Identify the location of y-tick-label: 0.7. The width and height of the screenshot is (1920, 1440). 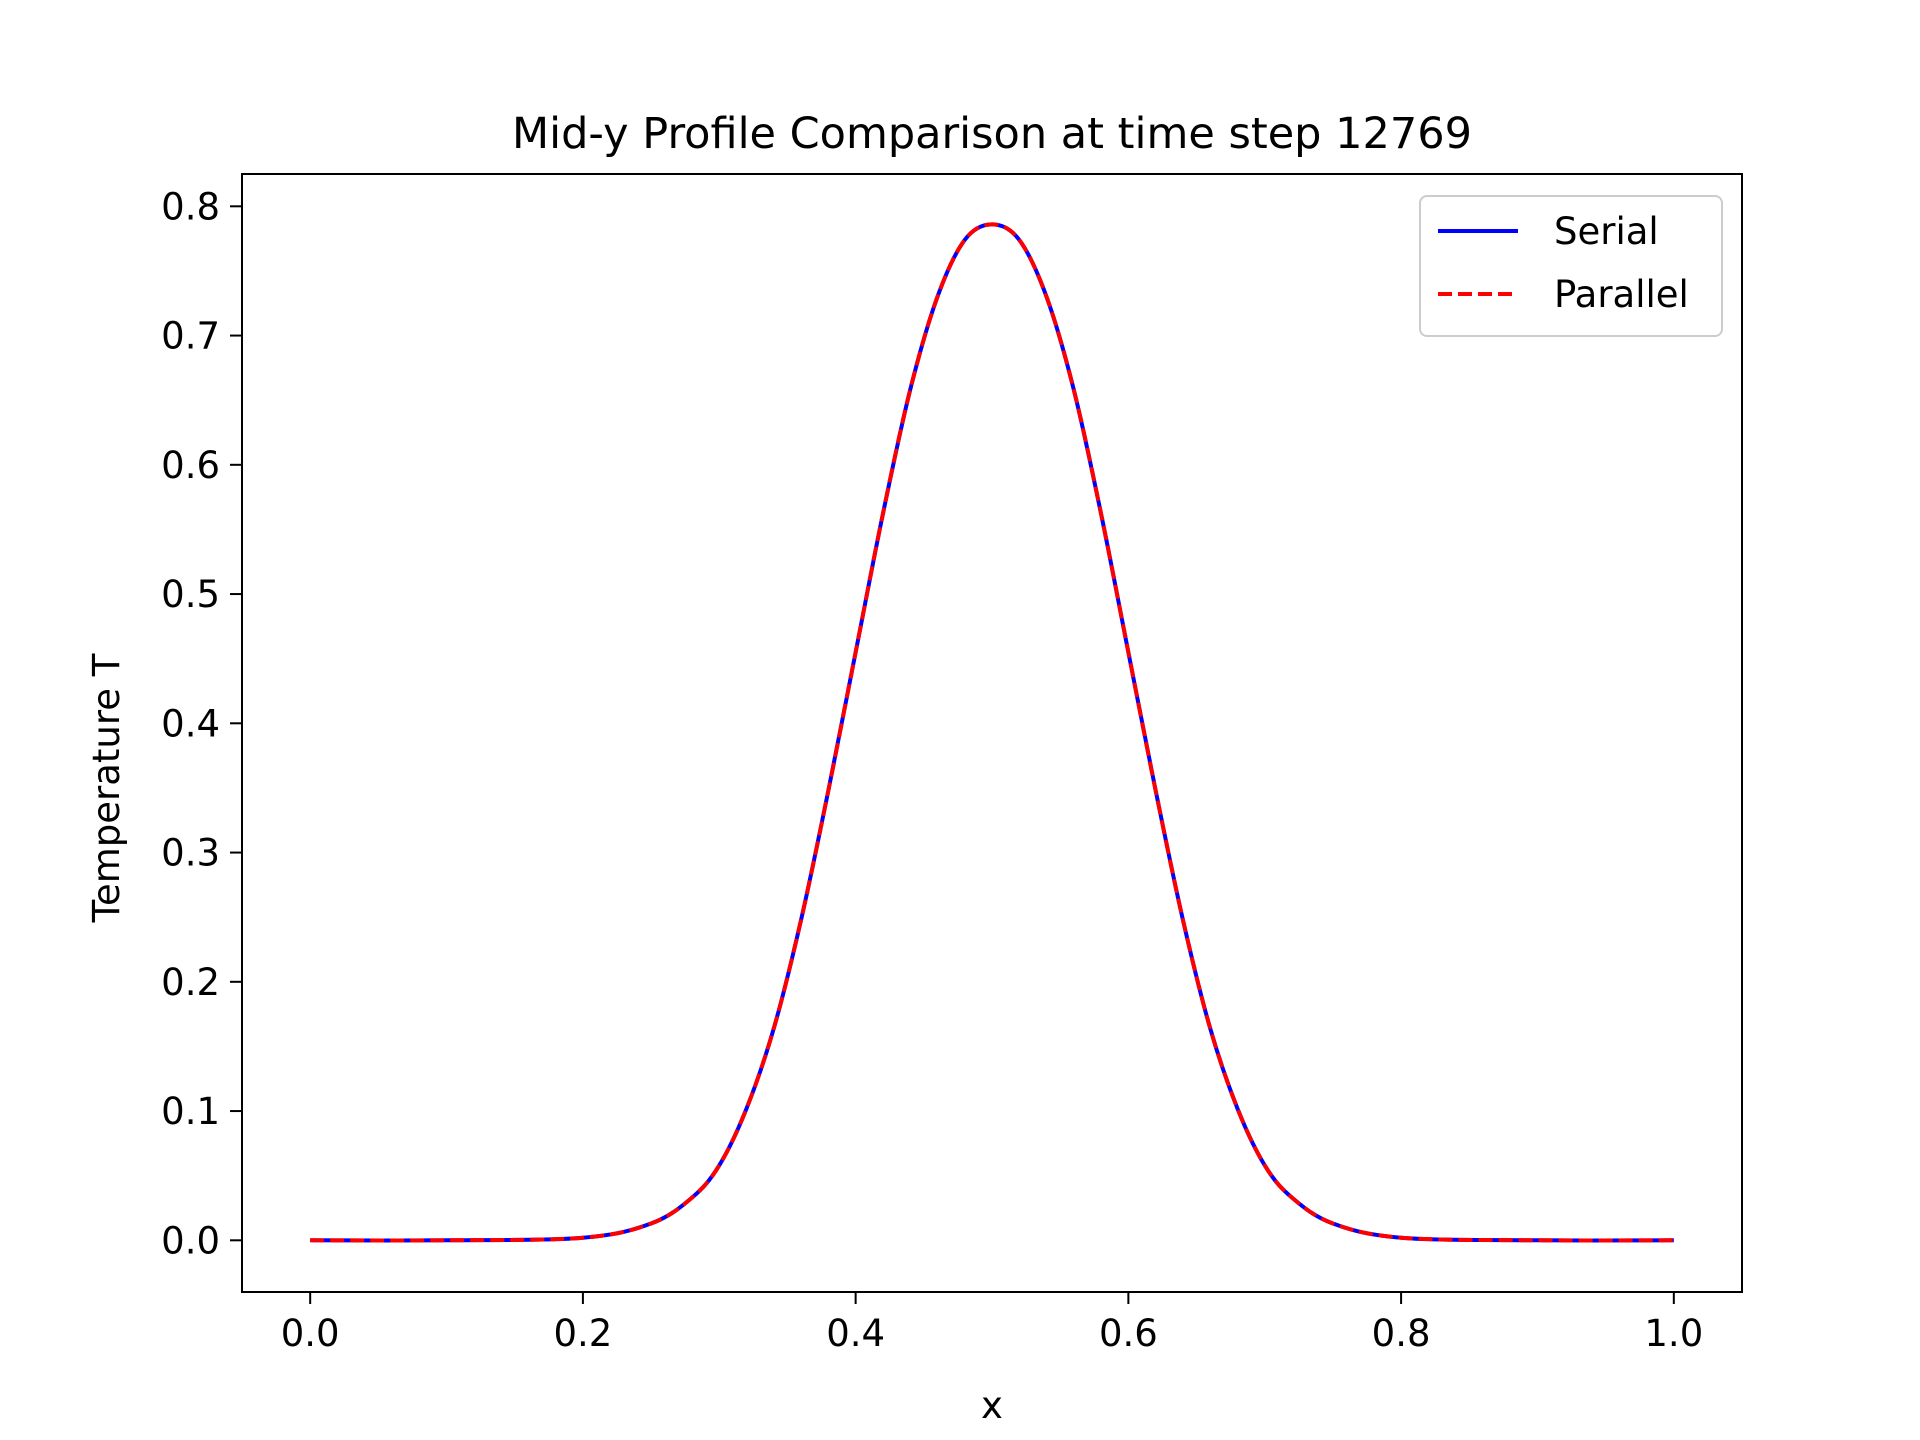
(190, 336).